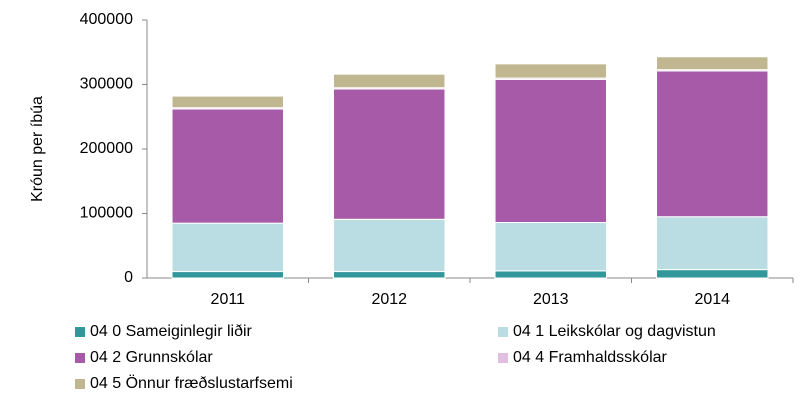  I want to click on y-tick-label: 100000, so click(106, 213).